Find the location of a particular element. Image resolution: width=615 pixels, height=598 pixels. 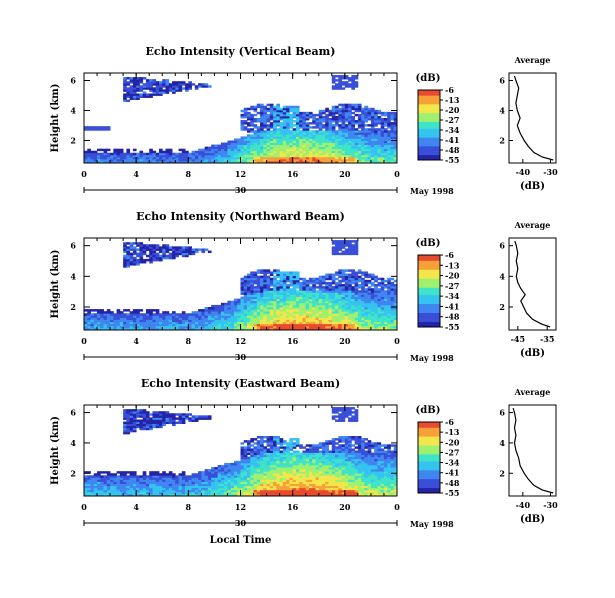

heatmap-cells is located at coordinates (241, 452).